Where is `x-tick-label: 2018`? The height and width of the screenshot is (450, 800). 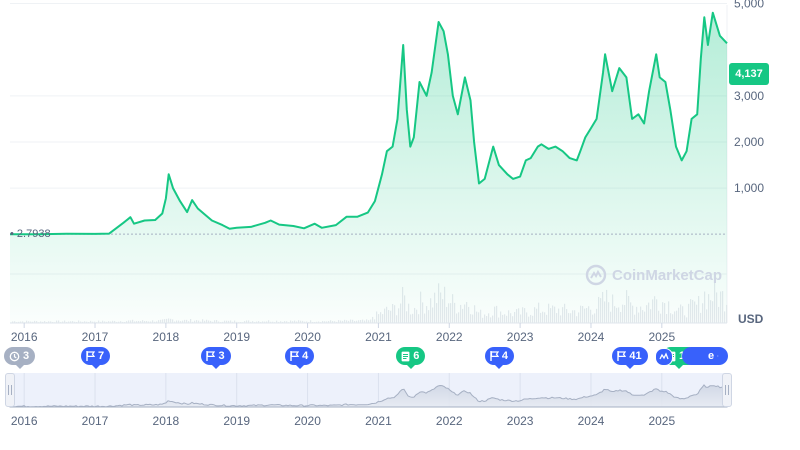
x-tick-label: 2018 is located at coordinates (166, 337).